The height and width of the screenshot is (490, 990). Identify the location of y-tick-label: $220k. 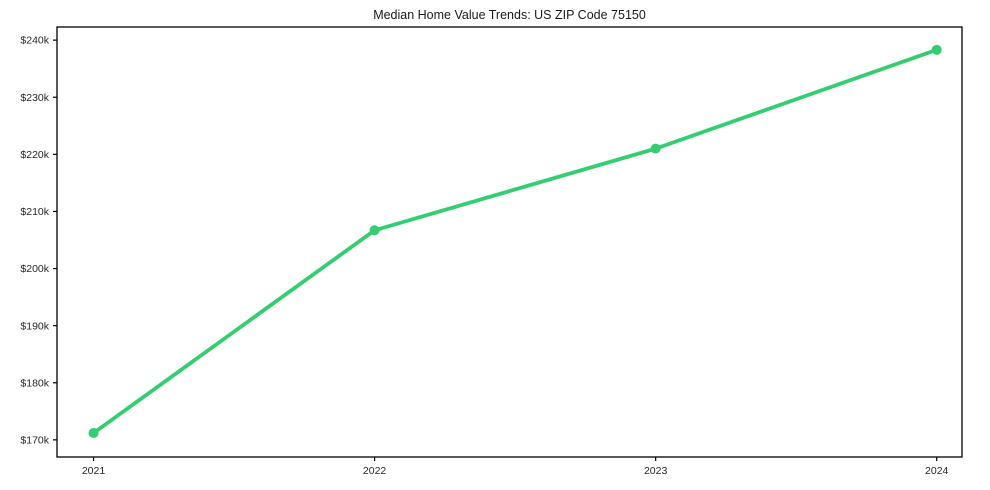
(34, 155).